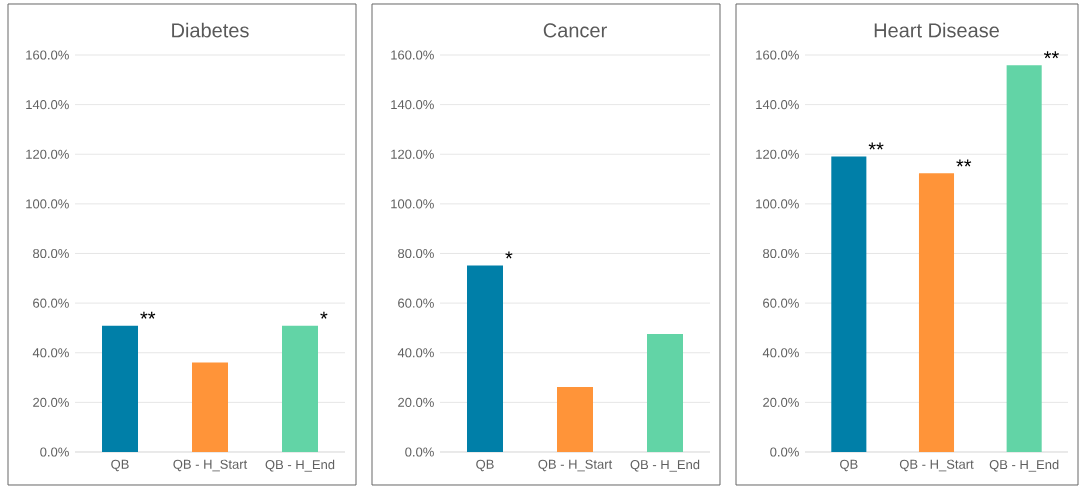  I want to click on chart-title: Heart Disease, so click(936, 30).